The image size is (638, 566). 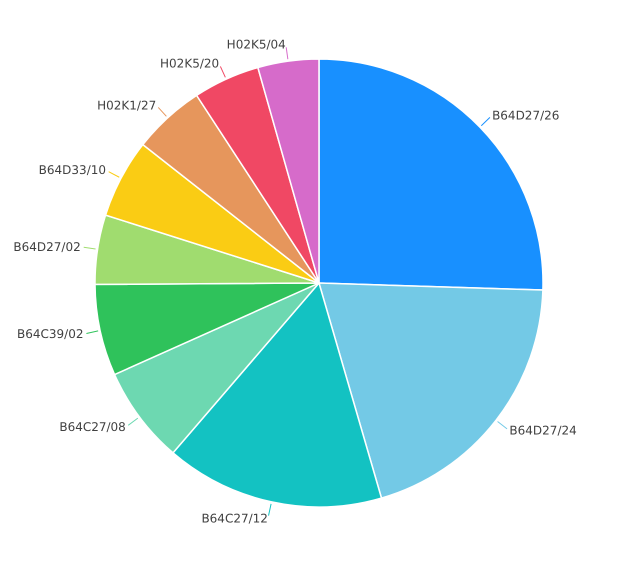 What do you see at coordinates (526, 115) in the screenshot?
I see `slice-label: B64D27/26` at bounding box center [526, 115].